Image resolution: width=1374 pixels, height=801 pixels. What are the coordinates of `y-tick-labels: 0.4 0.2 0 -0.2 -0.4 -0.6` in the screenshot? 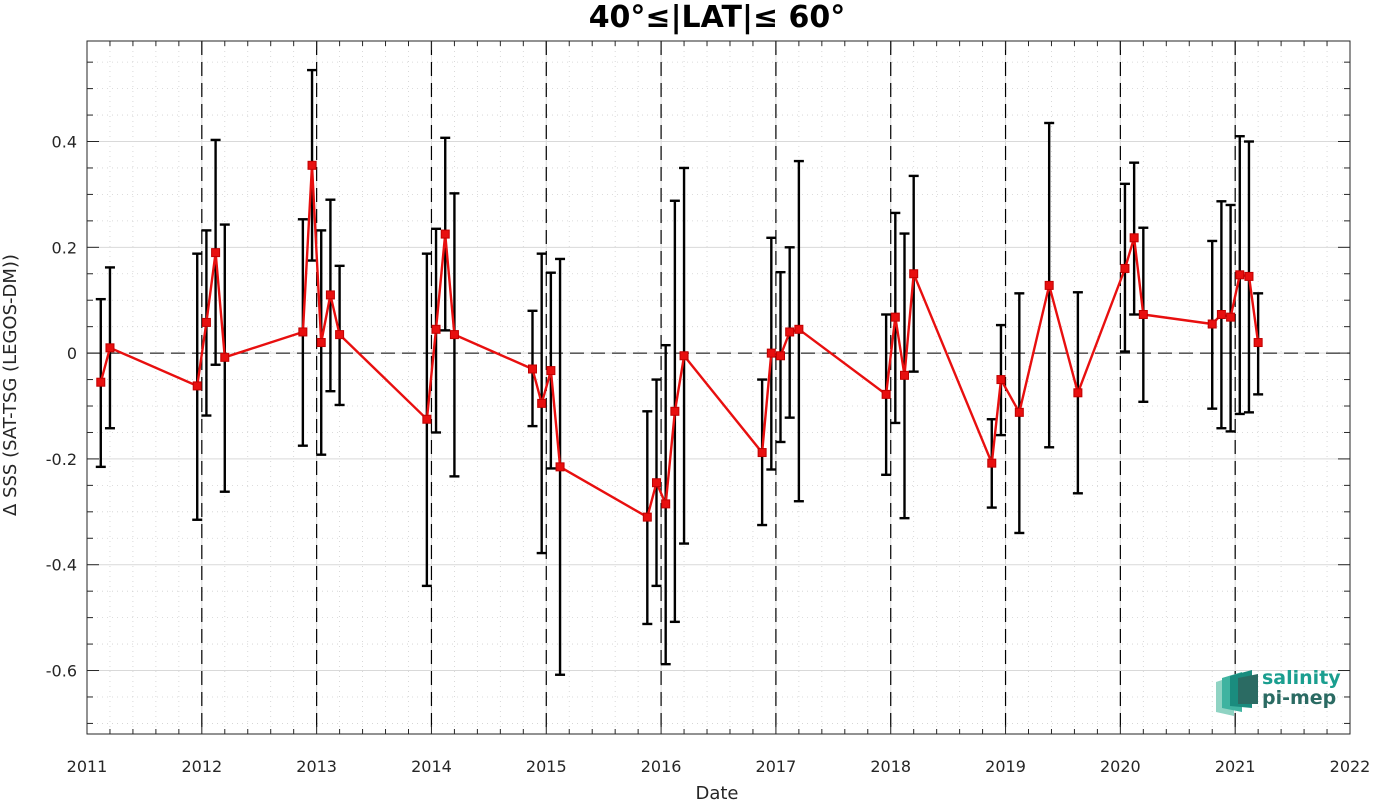 It's located at (61, 407).